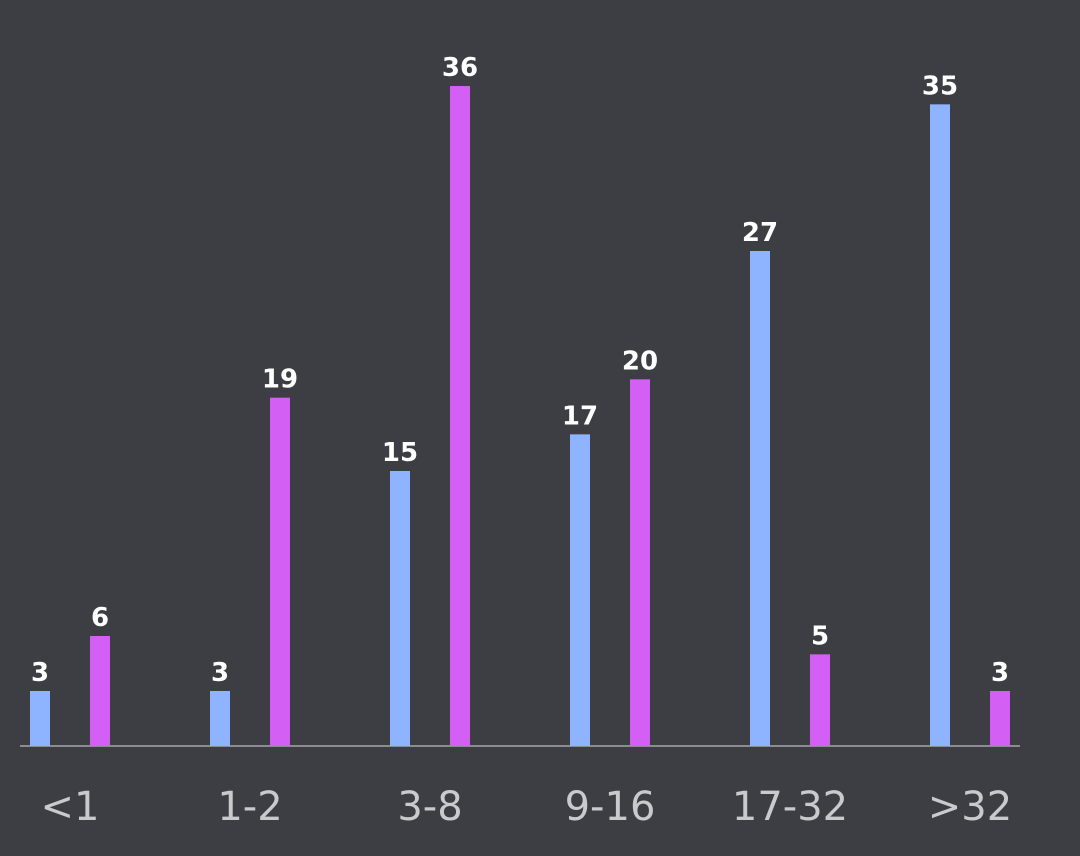 The height and width of the screenshot is (856, 1080). Describe the element at coordinates (70, 807) in the screenshot. I see `category-label-0: <1` at that location.